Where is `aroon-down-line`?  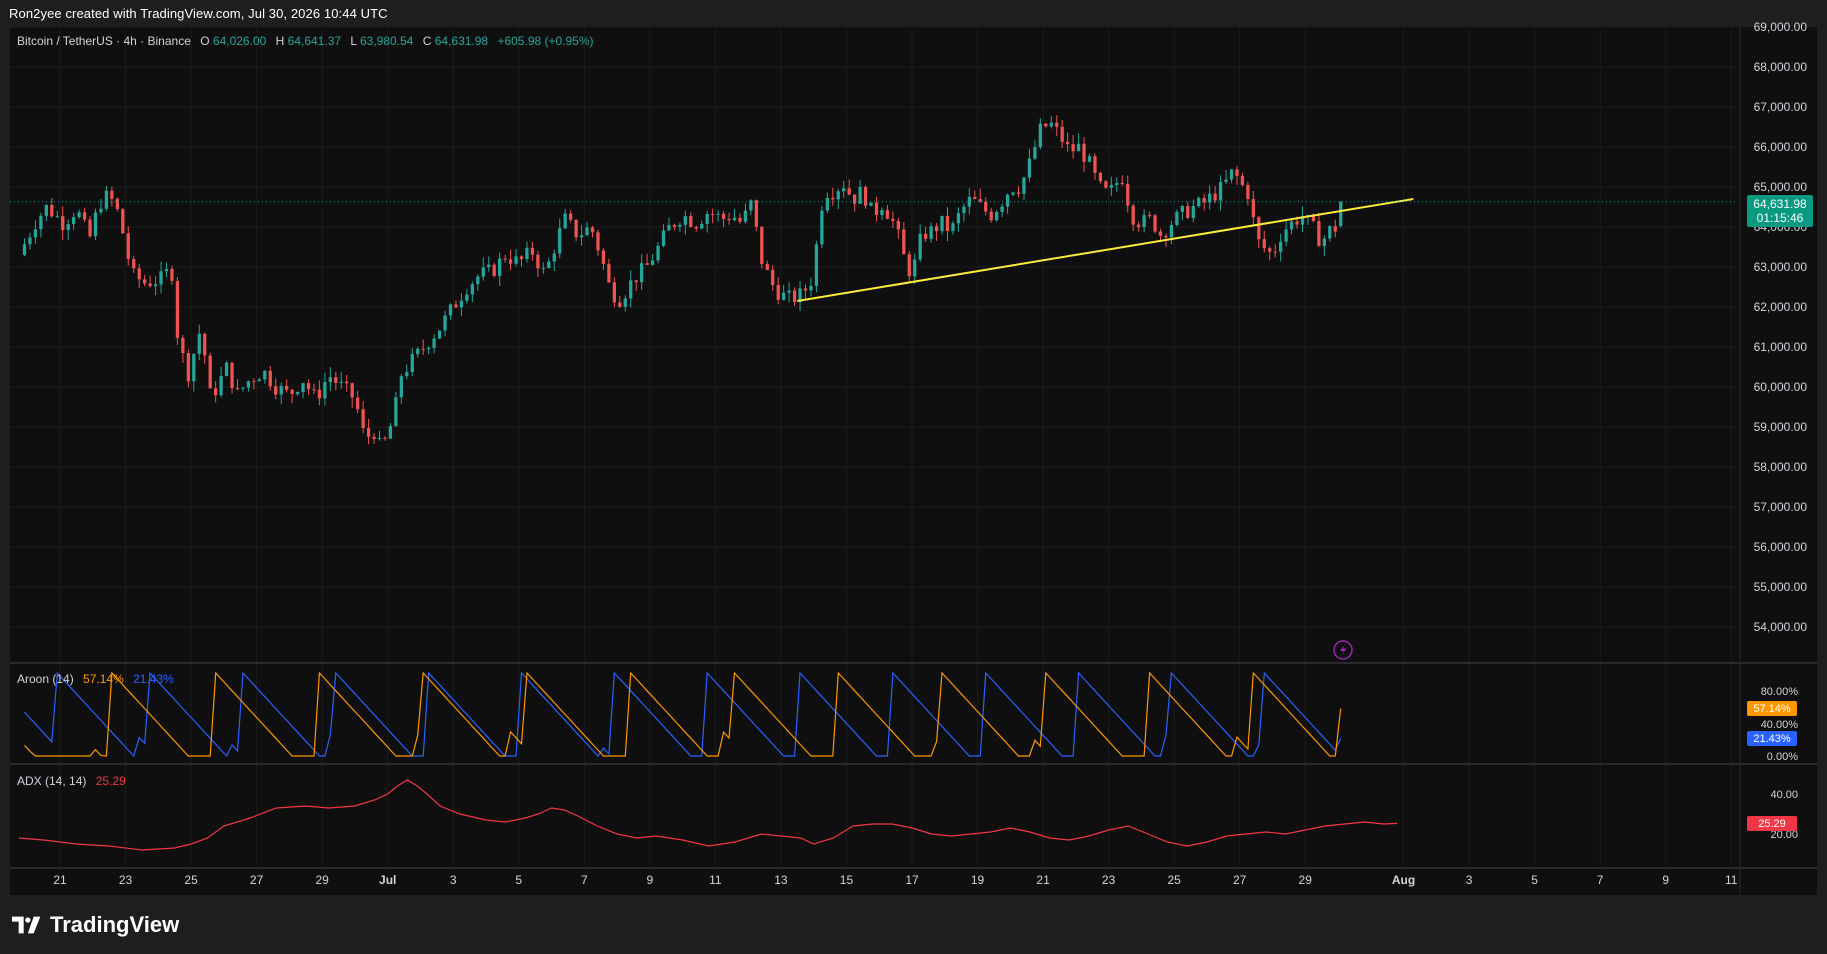
aroon-down-line is located at coordinates (683, 714).